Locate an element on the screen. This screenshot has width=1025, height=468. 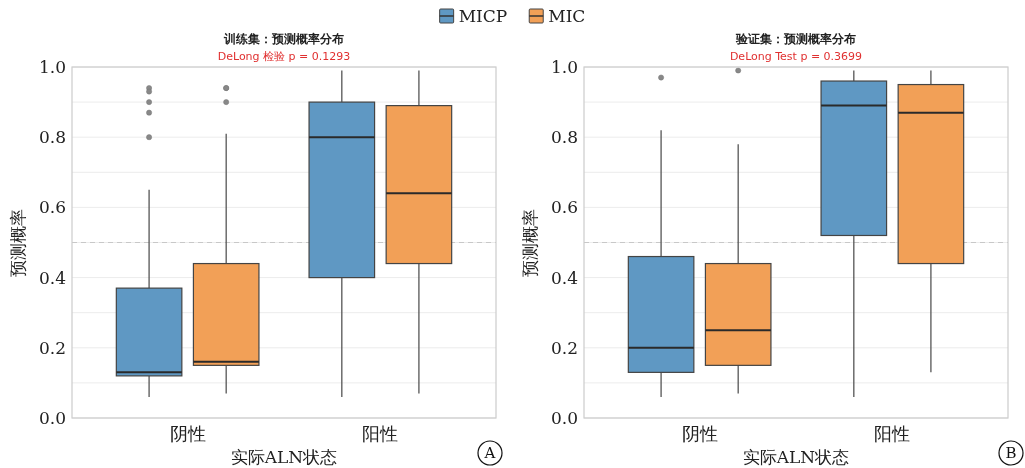
legend-label: MIC is located at coordinates (567, 16).